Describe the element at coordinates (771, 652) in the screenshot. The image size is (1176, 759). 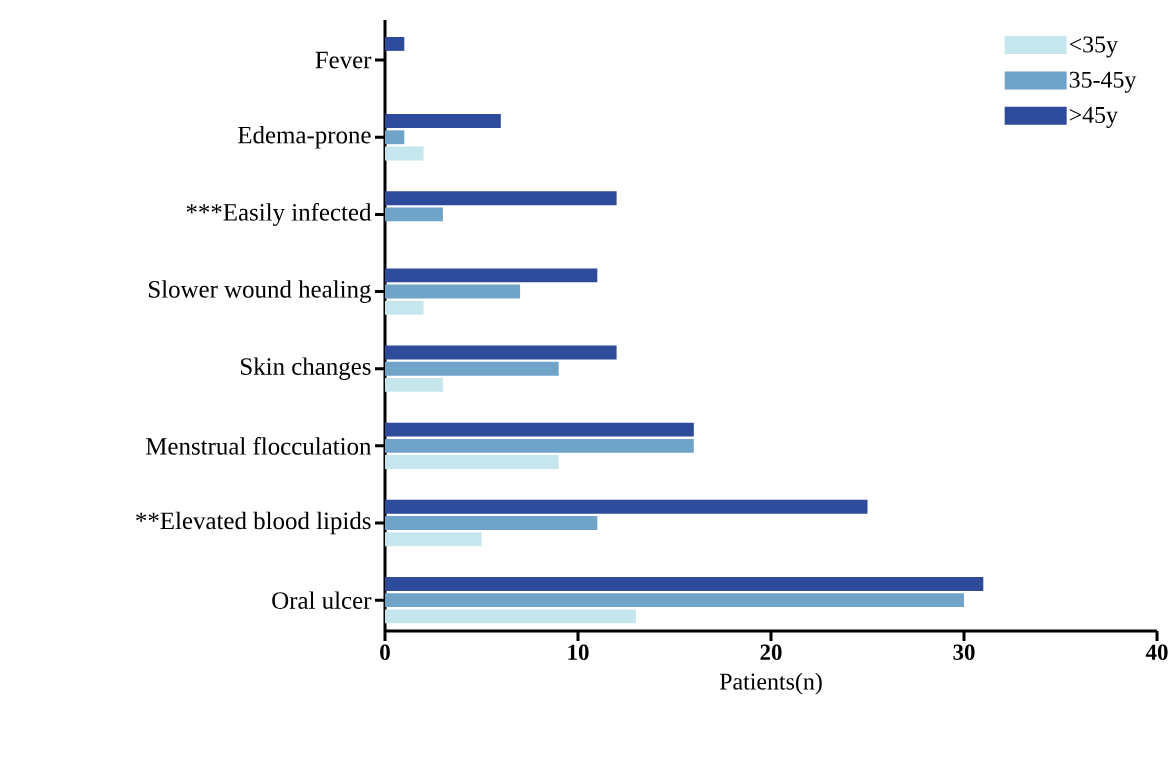
I see `x-tick-label: 20` at that location.